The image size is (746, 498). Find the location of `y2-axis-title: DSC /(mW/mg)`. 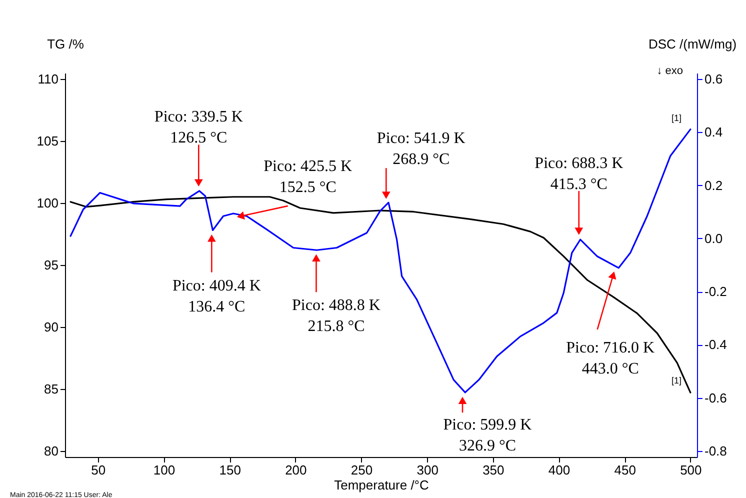

y2-axis-title: DSC /(mW/mg) is located at coordinates (692, 44).